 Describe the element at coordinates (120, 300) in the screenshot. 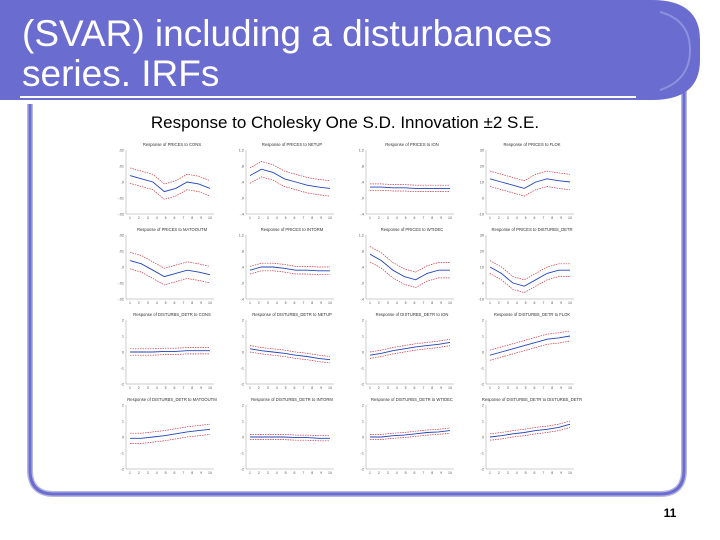

I see `y-tick-label: -.02` at that location.